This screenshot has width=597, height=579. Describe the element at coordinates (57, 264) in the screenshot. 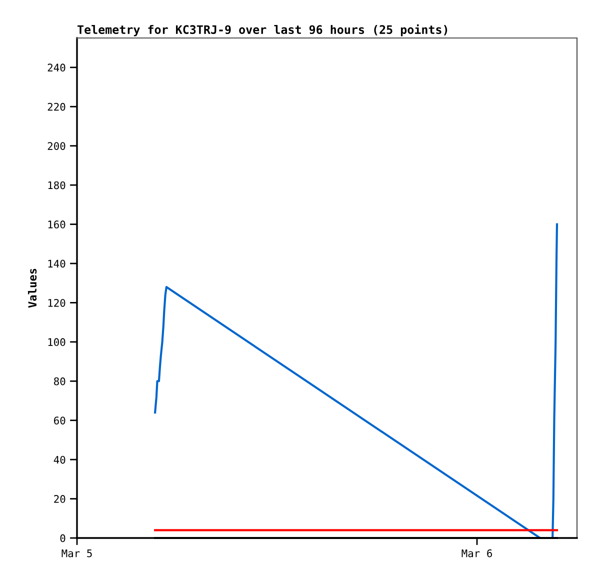

I see `y-tick-label: 140` at that location.